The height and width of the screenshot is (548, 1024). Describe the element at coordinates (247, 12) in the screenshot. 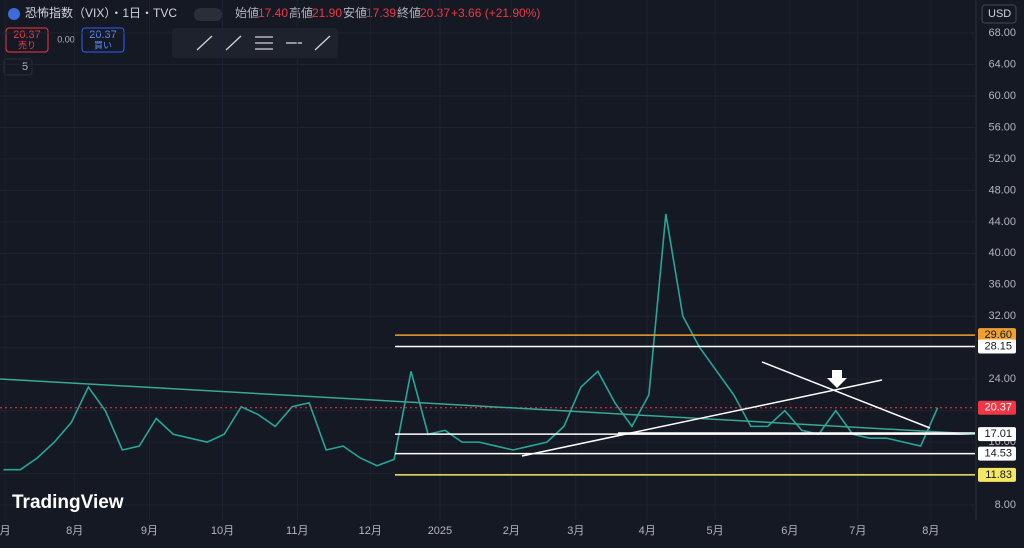

I see `open-label: 始値` at that location.